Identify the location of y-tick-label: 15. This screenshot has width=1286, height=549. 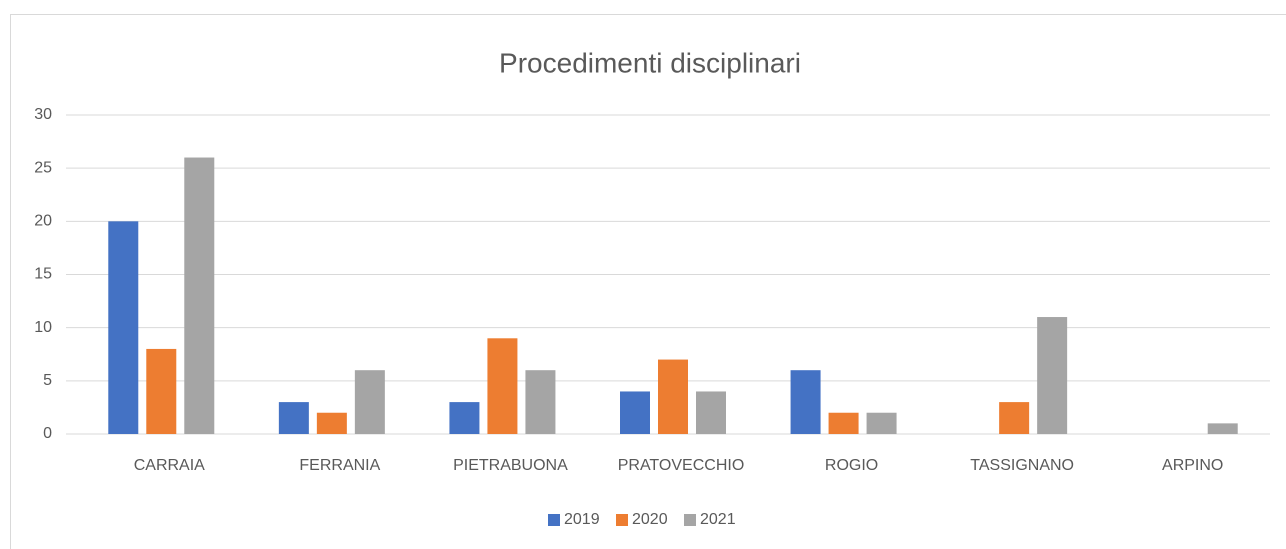
(43, 274).